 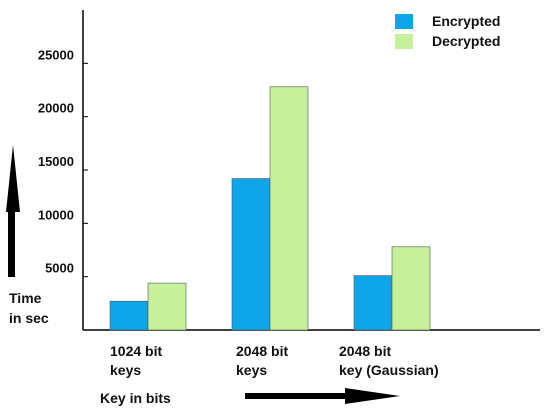 What do you see at coordinates (25, 298) in the screenshot?
I see `y-axis-label-line1: Time` at bounding box center [25, 298].